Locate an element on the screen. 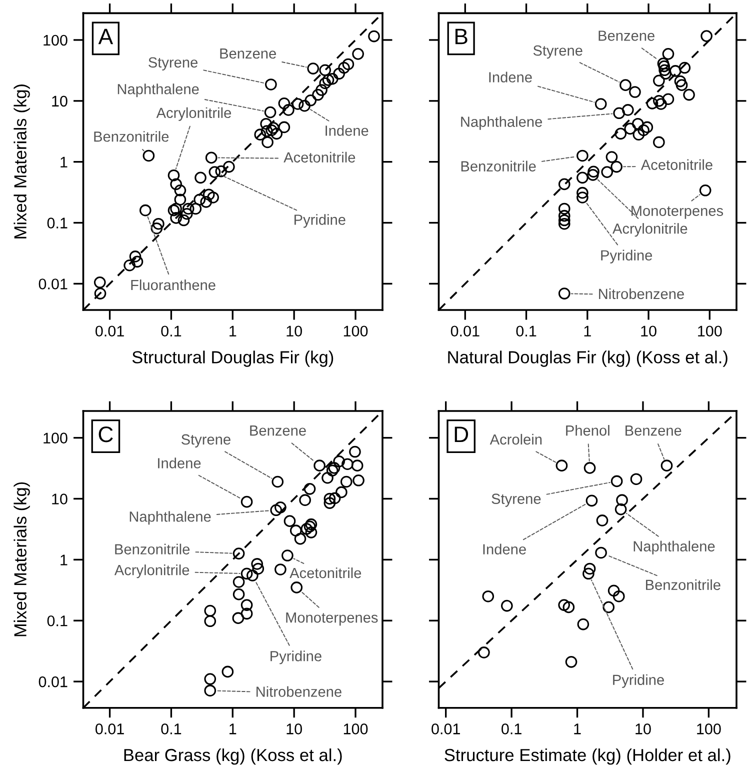  x-axis-title: Natural Douglas Fir (kg) (Koss et al.) is located at coordinates (588, 358).